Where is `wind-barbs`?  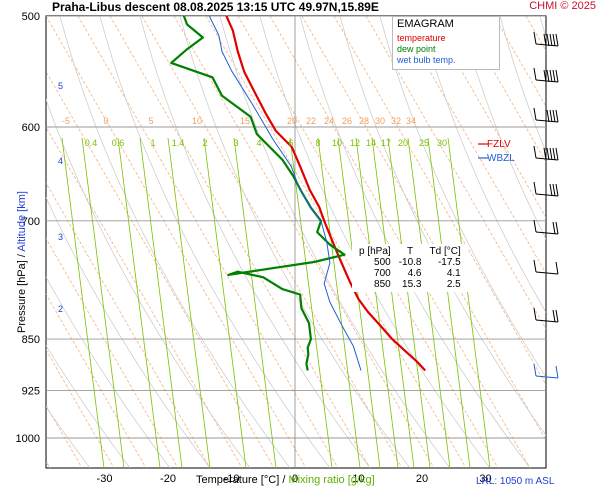 wind-barbs is located at coordinates (546, 205).